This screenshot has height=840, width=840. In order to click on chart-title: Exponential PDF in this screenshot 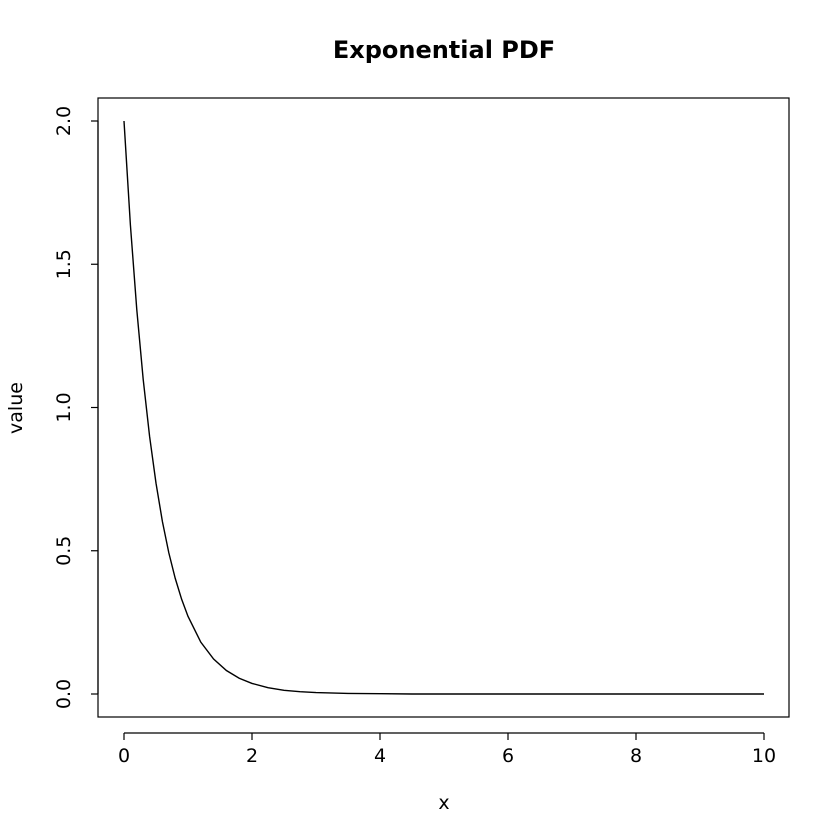, I will do `click(444, 50)`.